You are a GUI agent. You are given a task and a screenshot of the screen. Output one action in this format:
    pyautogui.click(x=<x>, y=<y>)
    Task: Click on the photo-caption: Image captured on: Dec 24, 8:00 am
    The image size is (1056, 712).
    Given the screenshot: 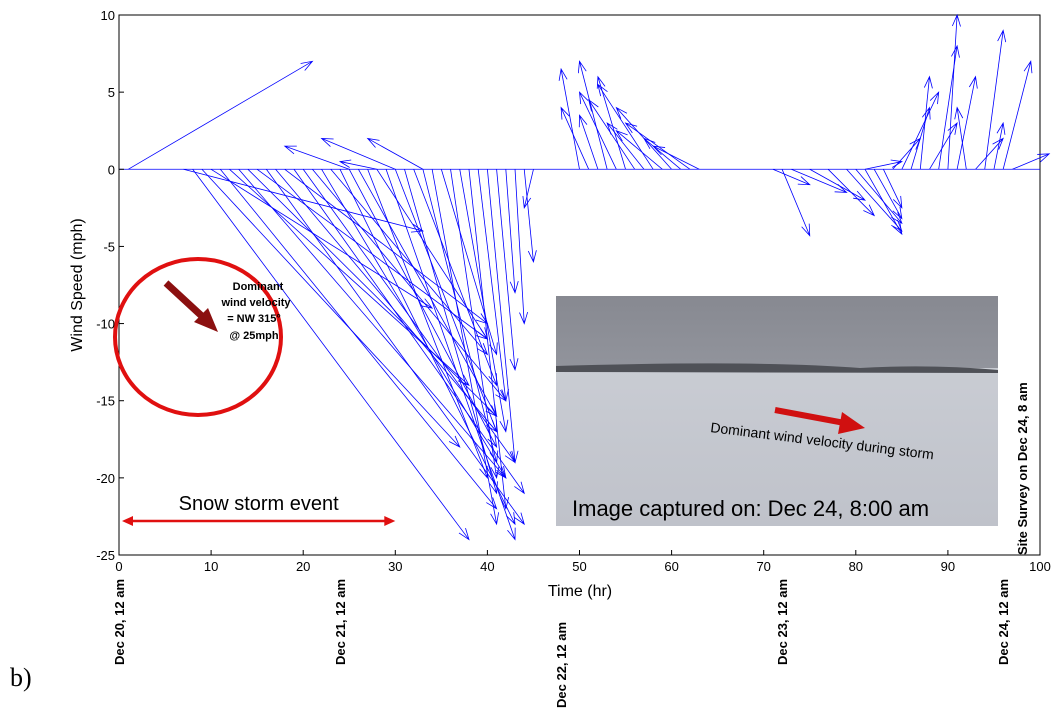 What is the action you would take?
    pyautogui.click(x=750, y=508)
    